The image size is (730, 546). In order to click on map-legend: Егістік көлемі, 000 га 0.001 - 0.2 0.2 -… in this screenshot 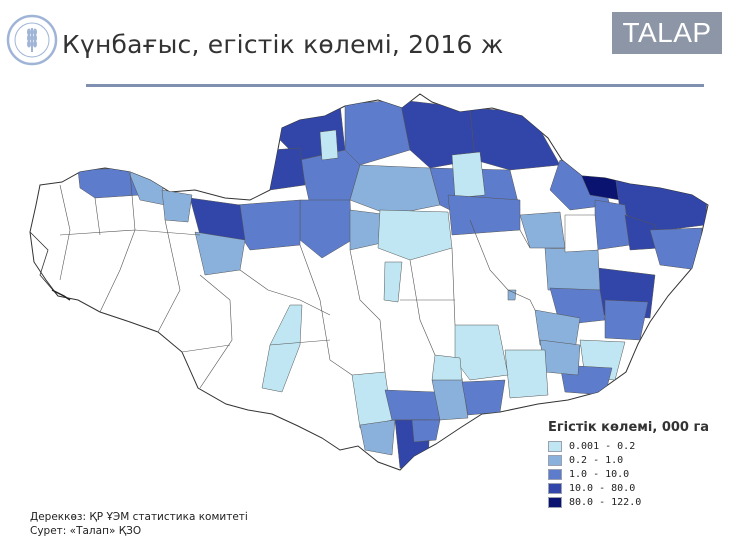, I will do `click(628, 465)`.